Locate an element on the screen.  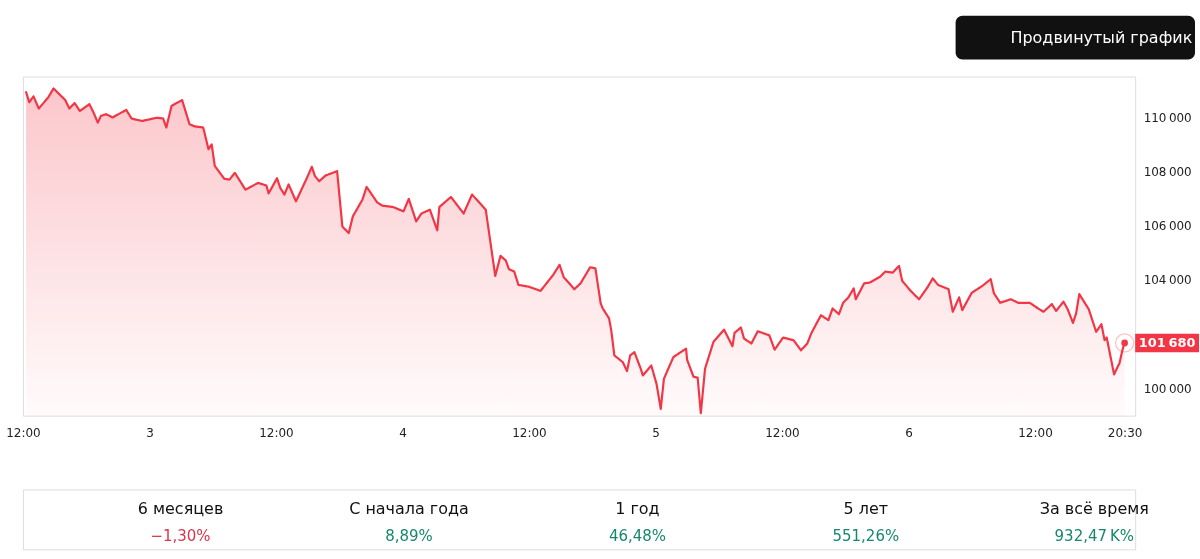
text: 551,26% is located at coordinates (866, 536).